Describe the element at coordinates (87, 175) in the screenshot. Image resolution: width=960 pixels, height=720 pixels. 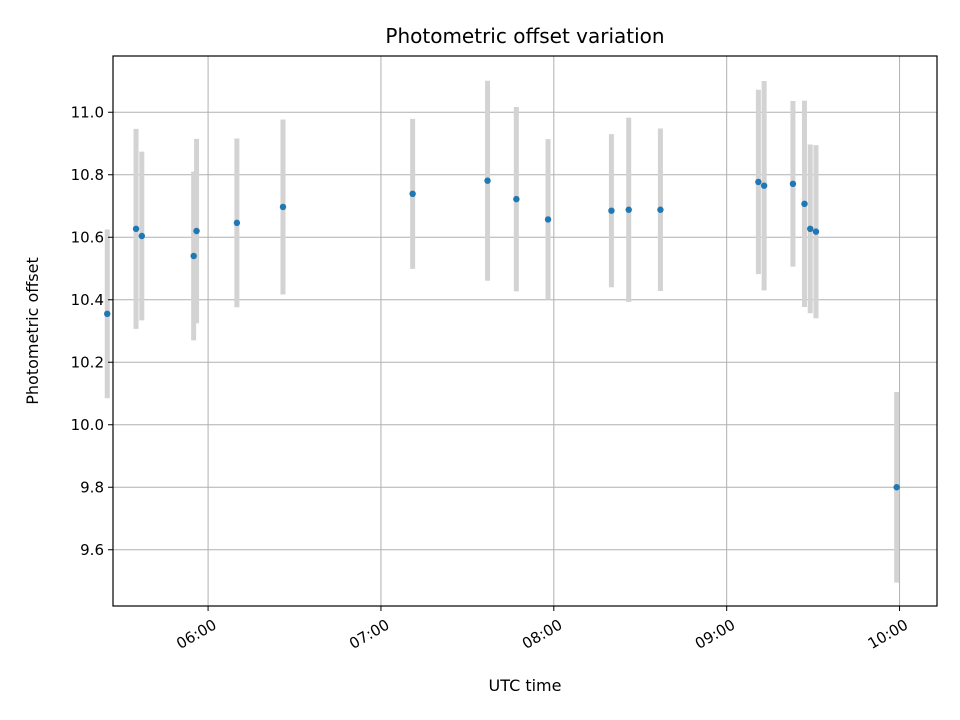
I see `y-tick-label: 10.8` at that location.